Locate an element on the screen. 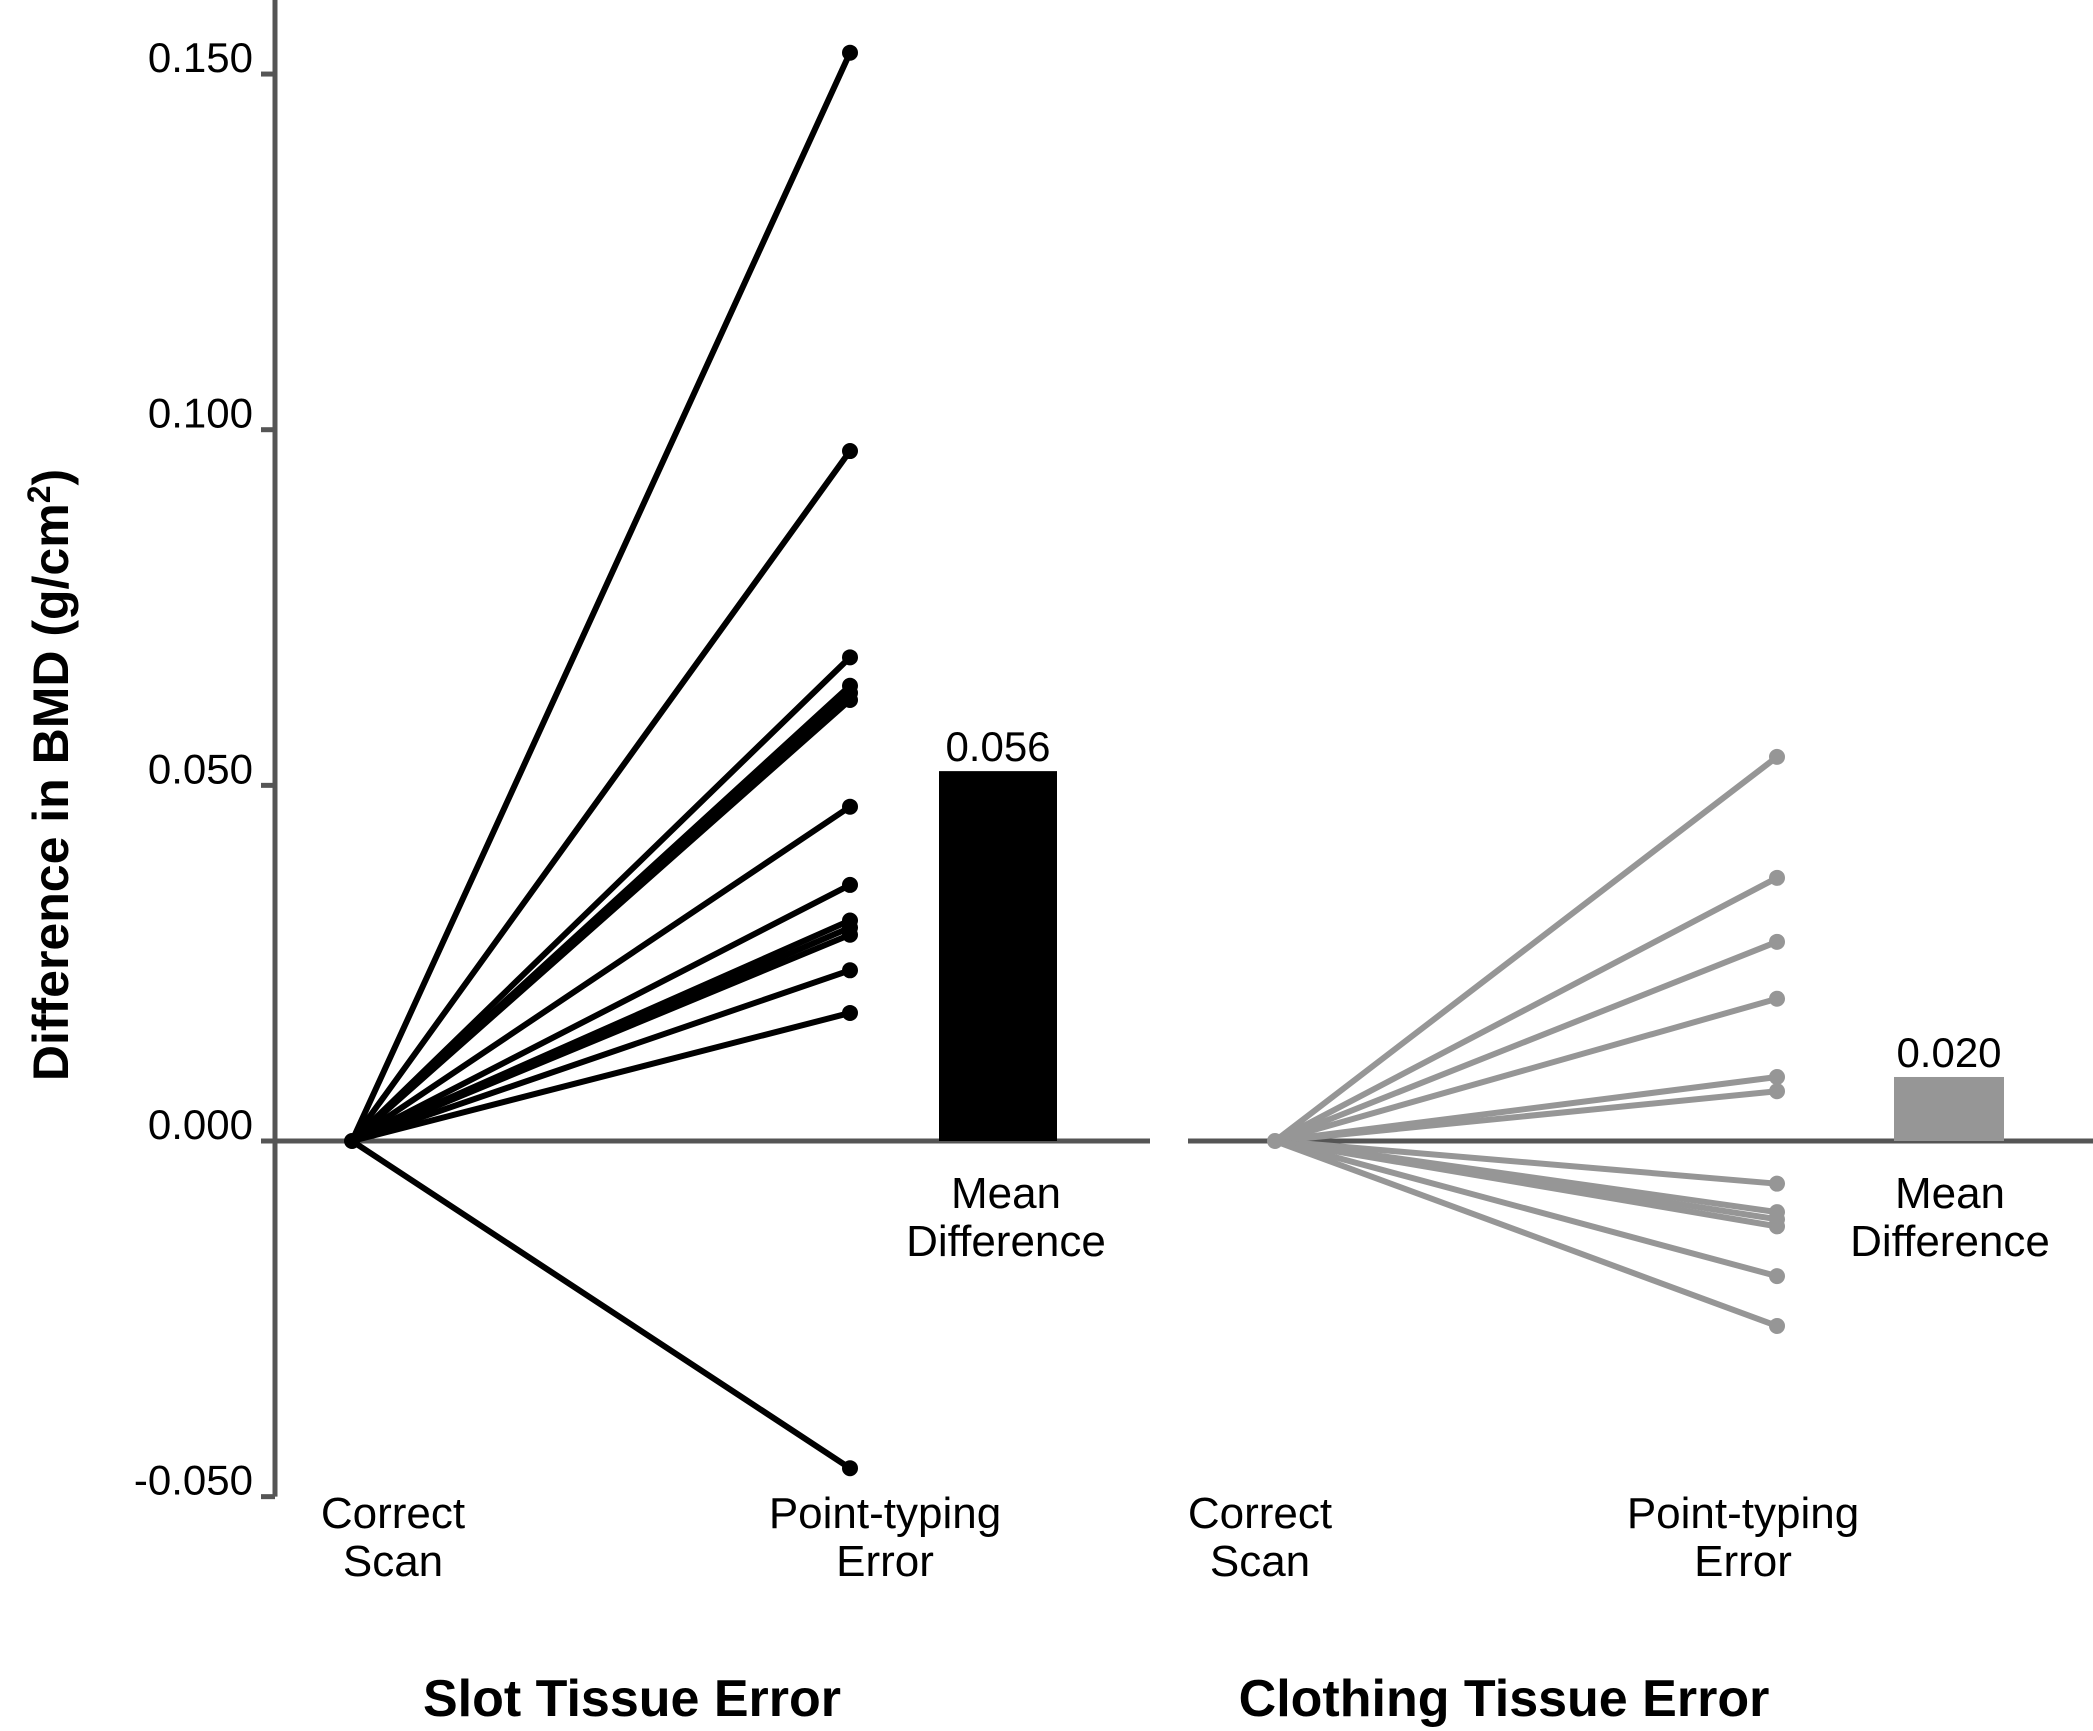 This screenshot has width=2093, height=1731. svg-text: Difference in BMD (g/cm2) is located at coordinates (50, 775).